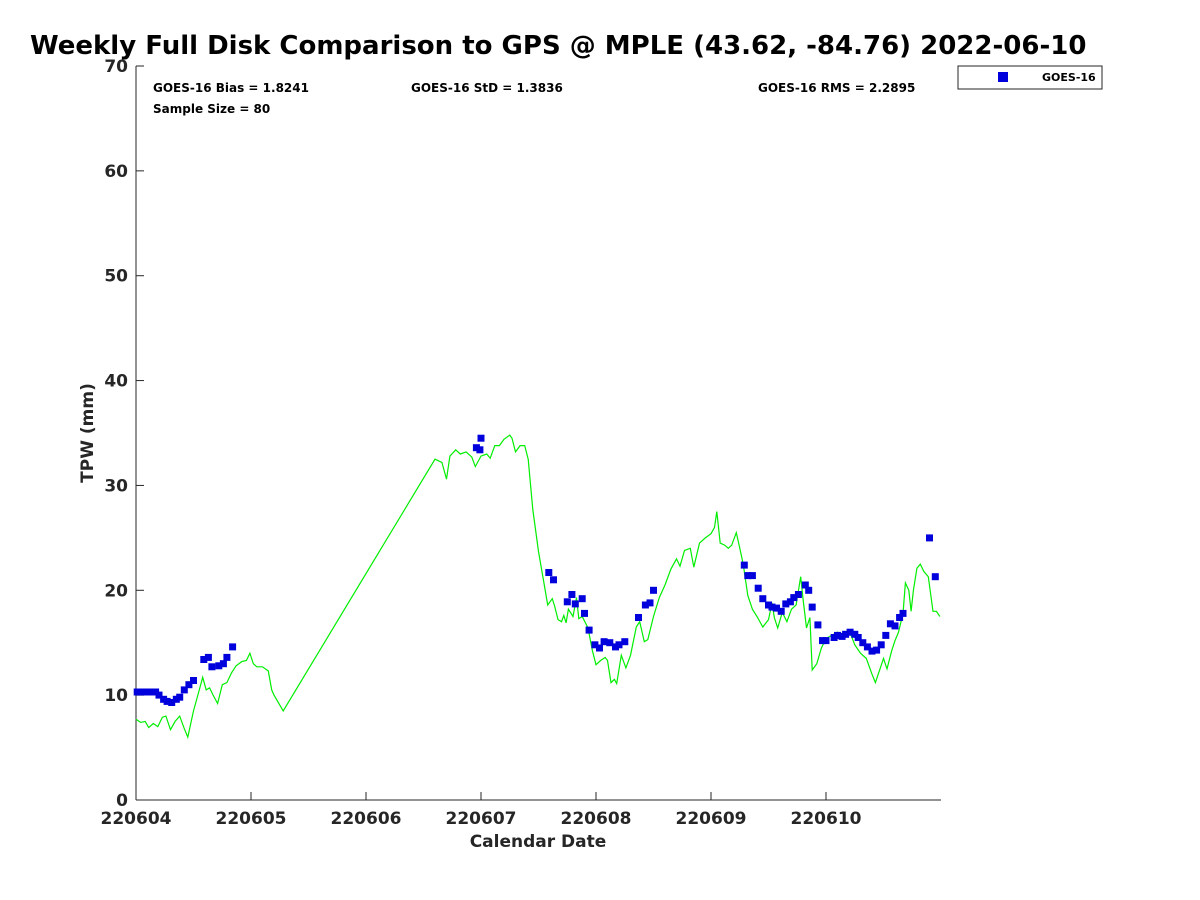  I want to click on x-tick-label: 220609, so click(711, 819).